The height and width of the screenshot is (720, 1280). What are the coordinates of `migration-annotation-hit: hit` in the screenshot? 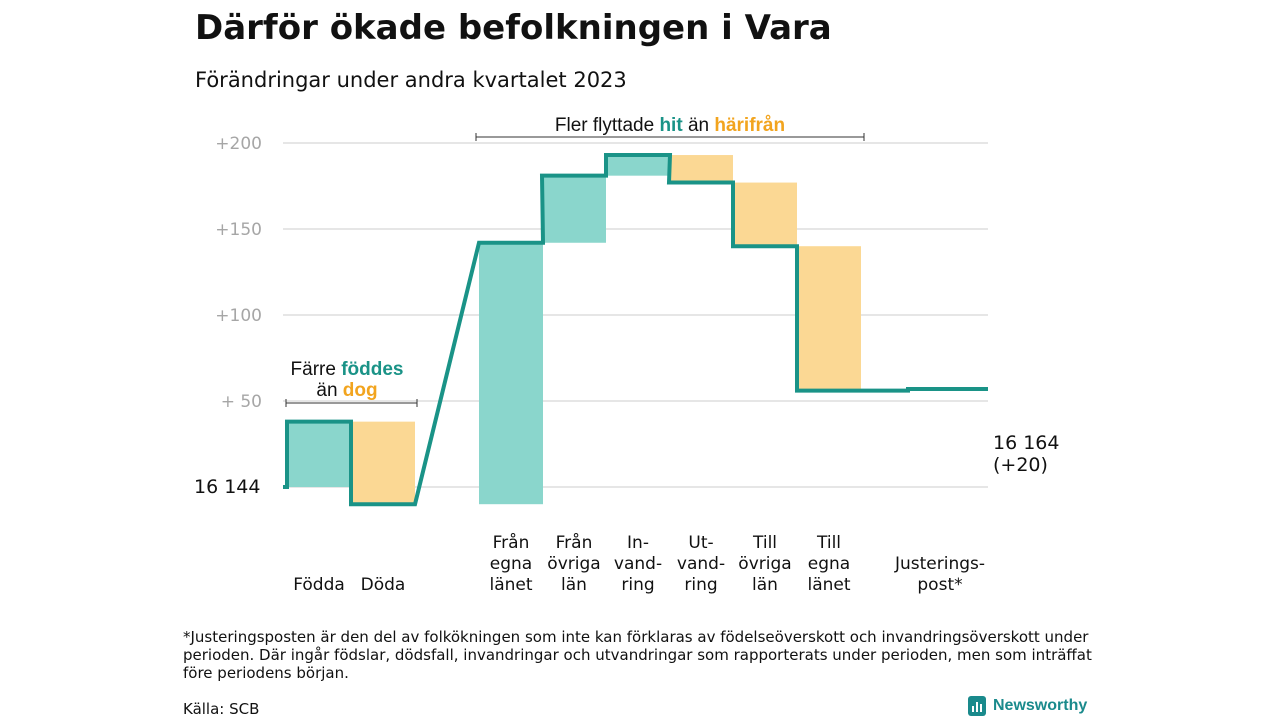 It's located at (671, 125).